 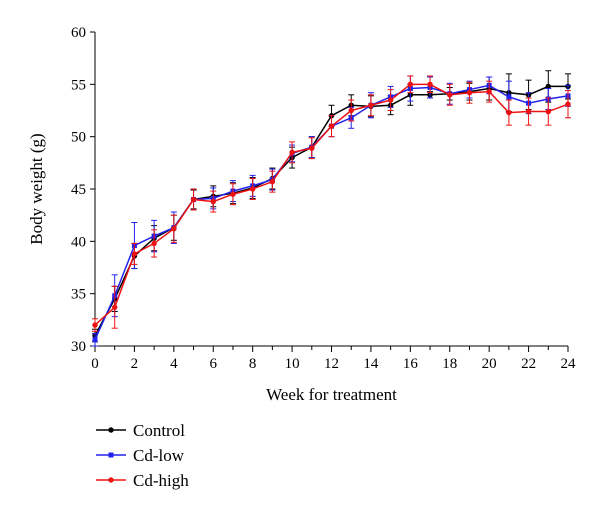 I want to click on x-tick-label: 20, so click(x=489, y=364).